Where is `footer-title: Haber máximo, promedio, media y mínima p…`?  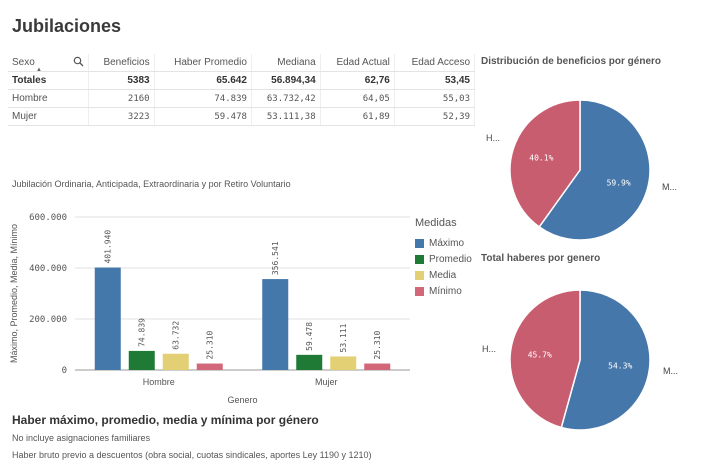
footer-title: Haber máximo, promedio, media y mínima p… is located at coordinates (165, 420).